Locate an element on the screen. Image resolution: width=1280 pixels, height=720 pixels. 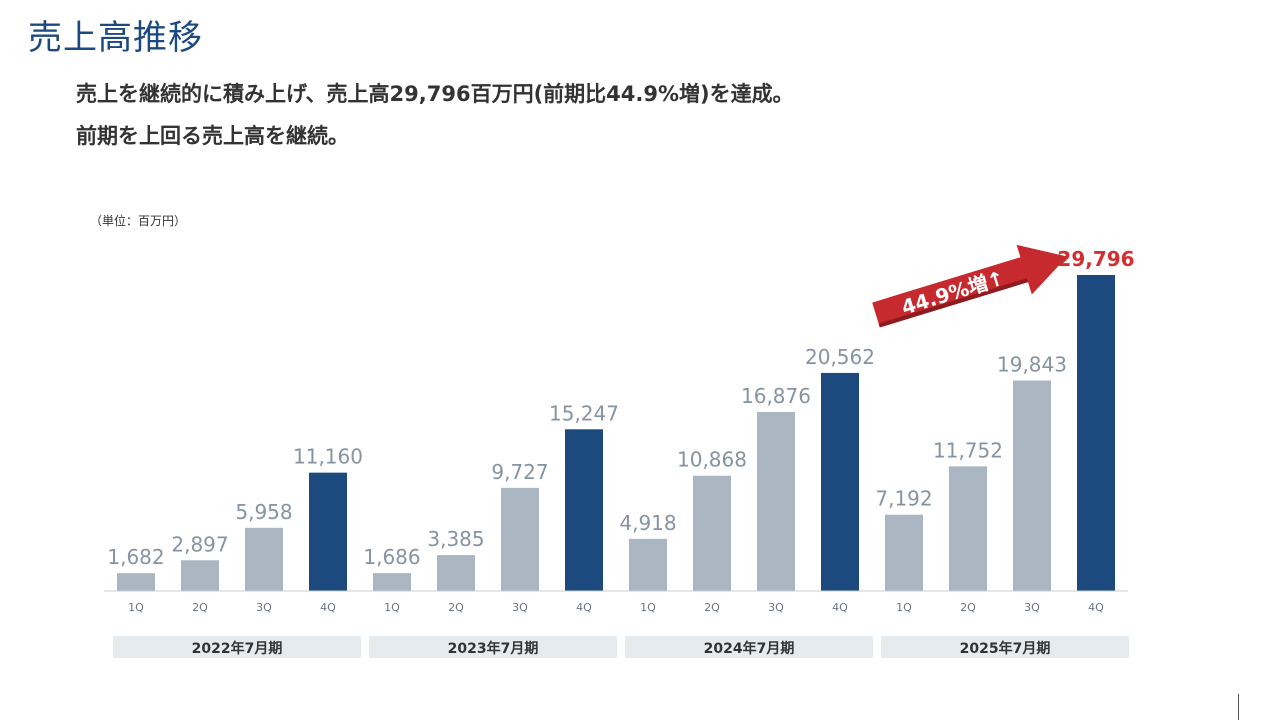
value-label: 4,918 is located at coordinates (647, 523).